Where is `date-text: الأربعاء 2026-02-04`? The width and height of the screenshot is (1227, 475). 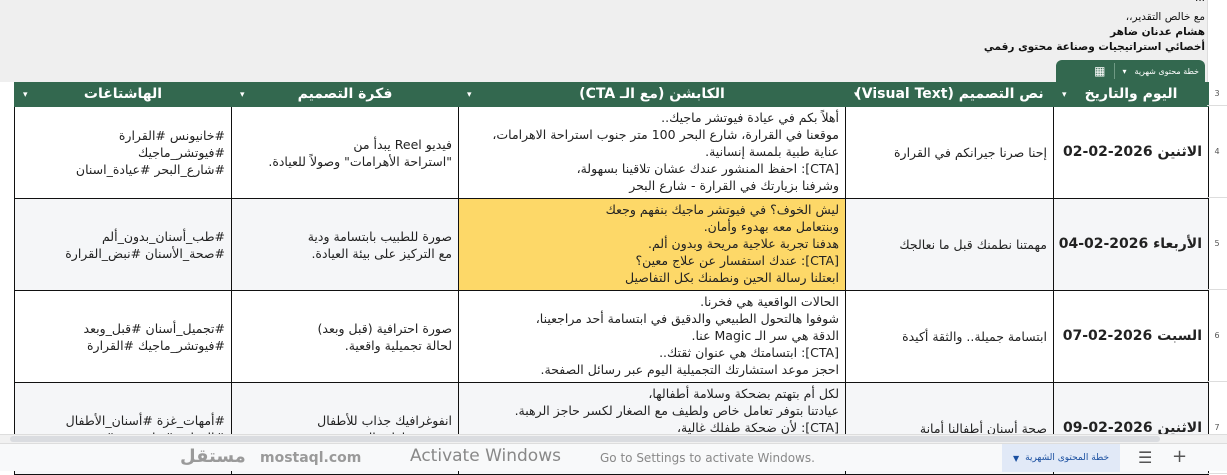 date-text: الأربعاء 2026-02-04 is located at coordinates (1130, 244).